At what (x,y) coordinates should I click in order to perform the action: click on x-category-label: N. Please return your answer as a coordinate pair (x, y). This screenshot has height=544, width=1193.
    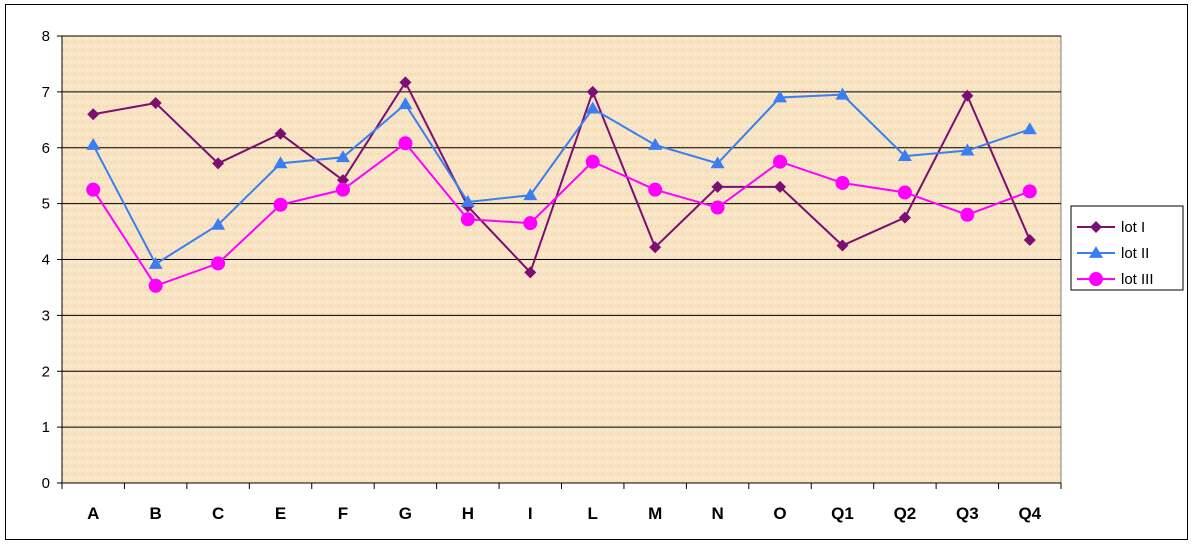
    Looking at the image, I should click on (717, 513).